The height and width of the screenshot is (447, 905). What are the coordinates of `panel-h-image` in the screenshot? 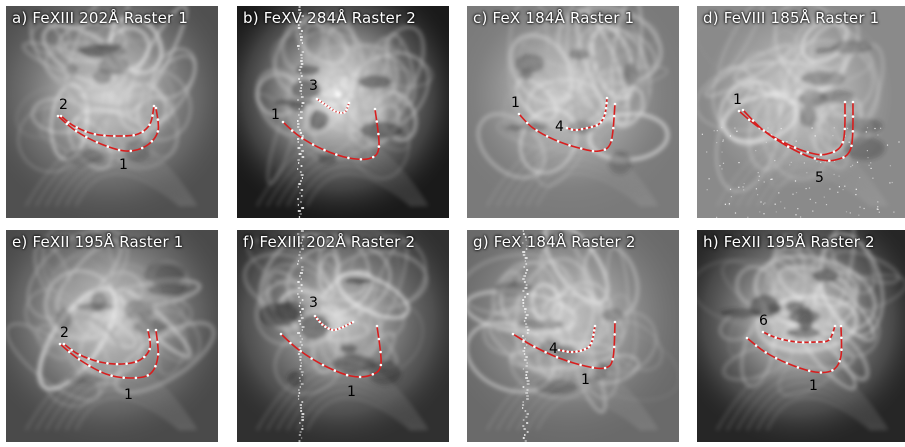 It's located at (801, 336).